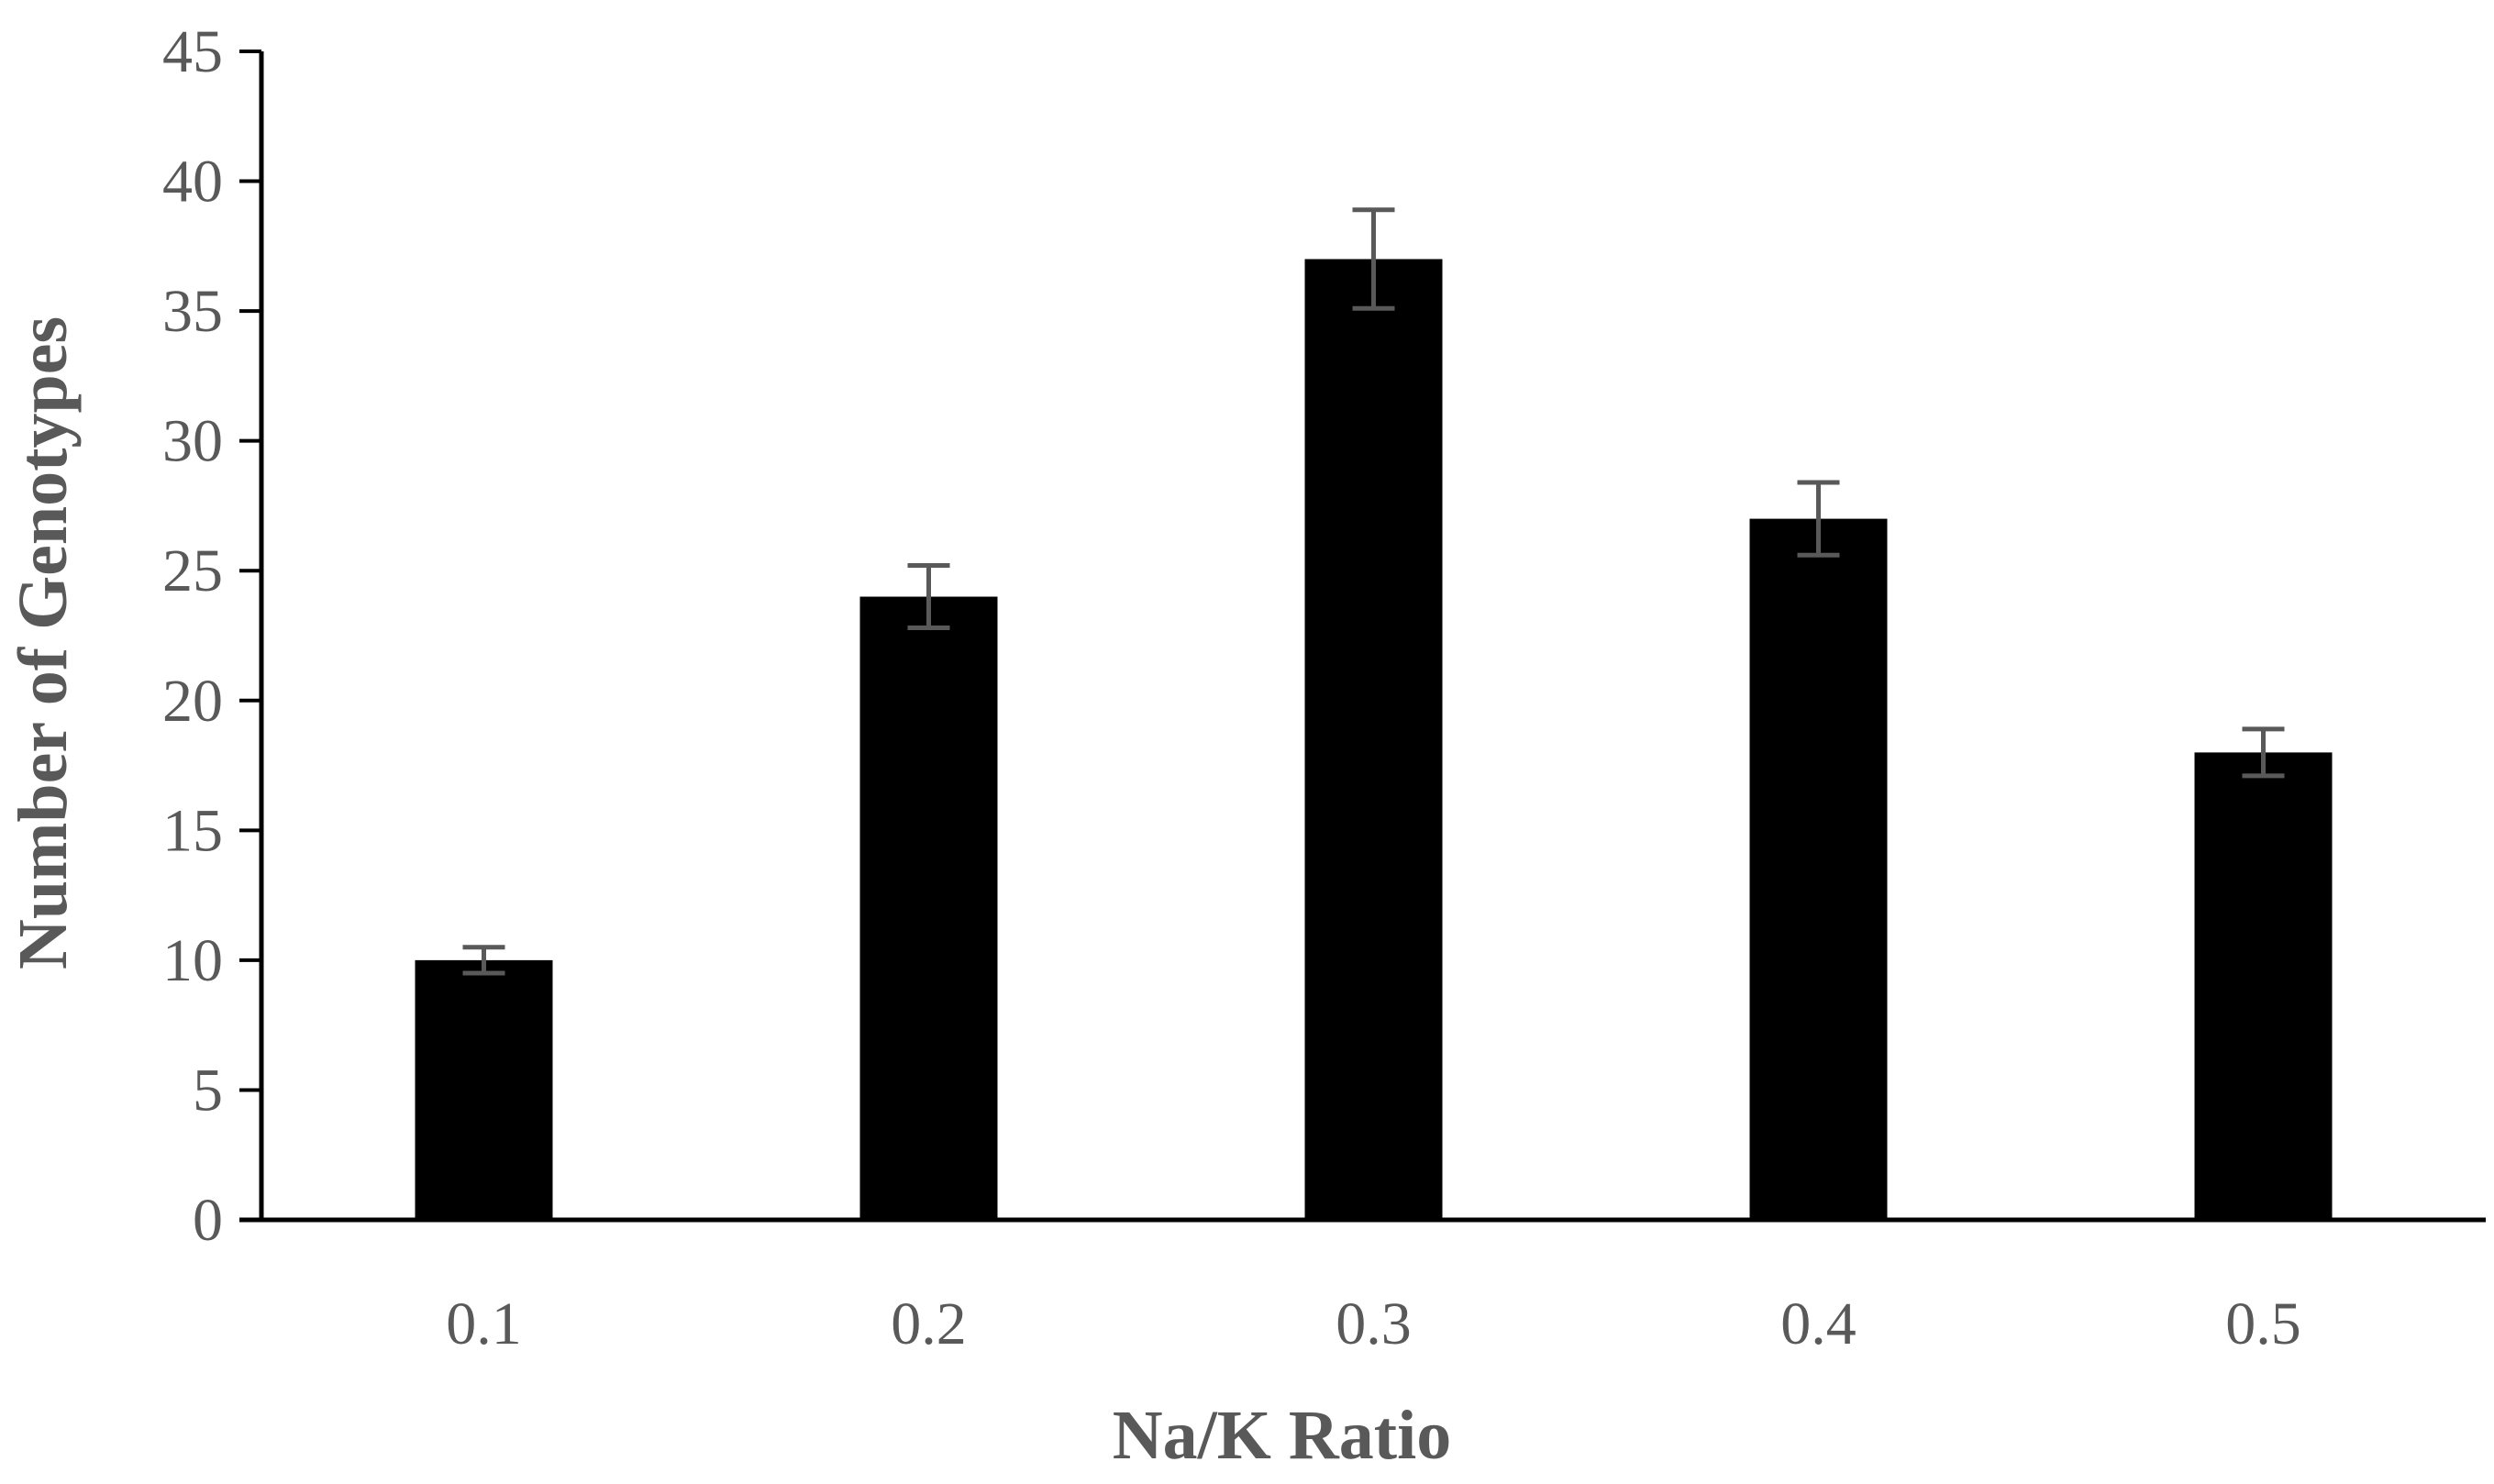  Describe the element at coordinates (192, 636) in the screenshot. I see `y-axis-tick-labels: 0 5 10 15 20 25 30 35 40 45` at that location.